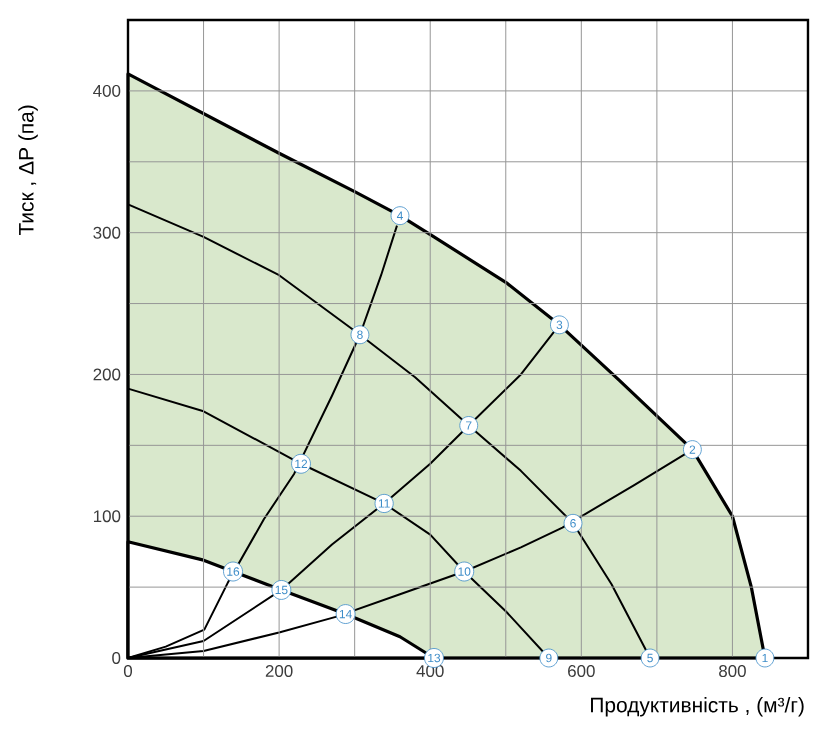  Describe the element at coordinates (107, 516) in the screenshot. I see `y-tick-label: 100` at that location.